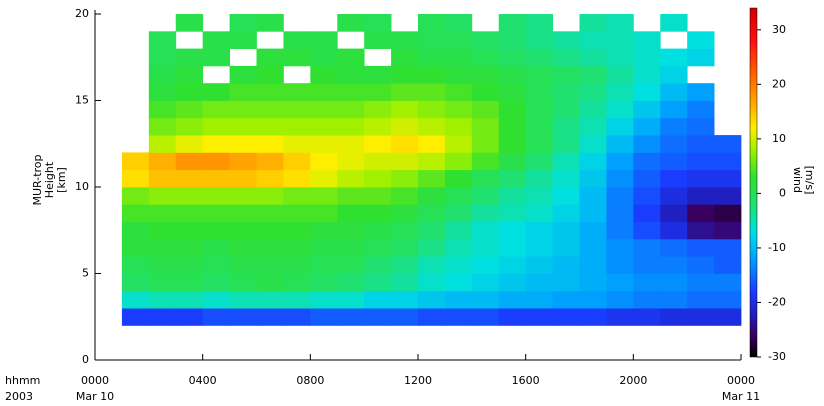  I want to click on x-axis-label: hhmm, so click(22, 380).